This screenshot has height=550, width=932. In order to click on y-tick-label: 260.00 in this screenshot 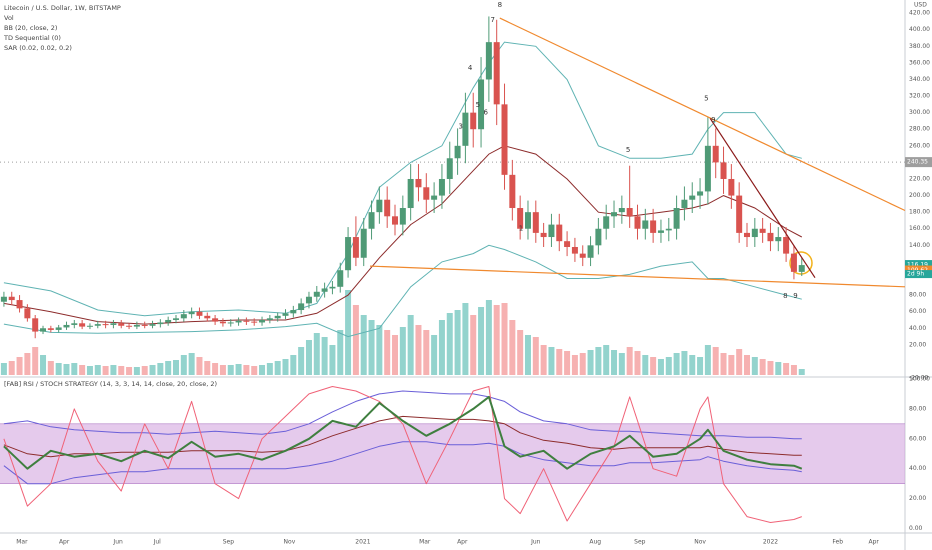, I will do `click(919, 145)`.